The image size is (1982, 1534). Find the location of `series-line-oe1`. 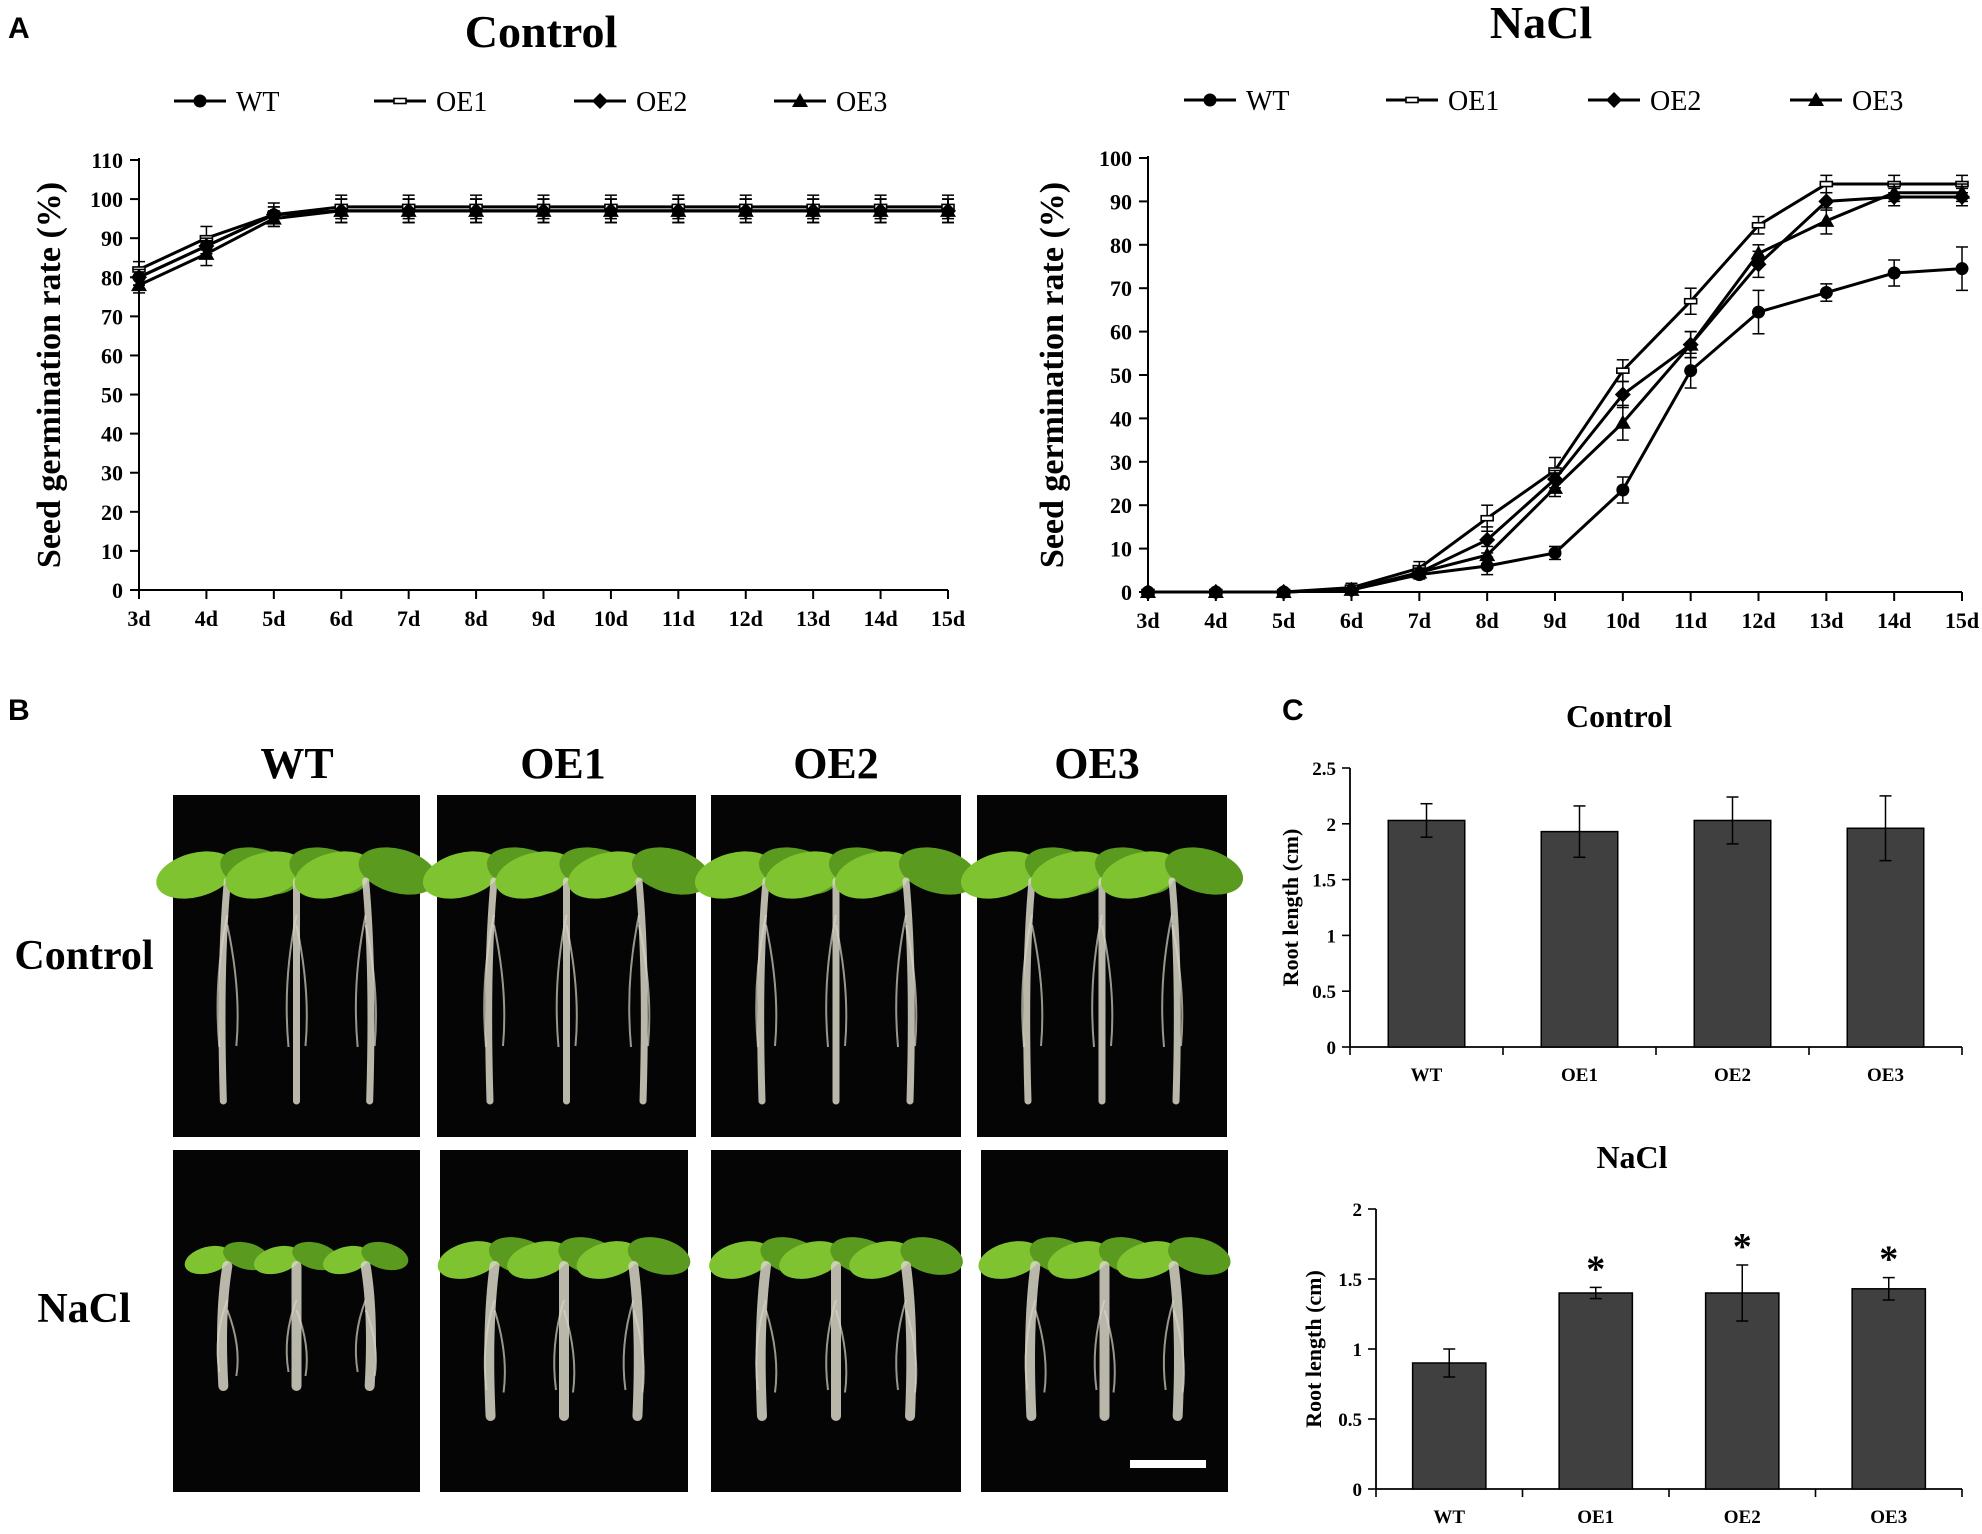

series-line-oe1 is located at coordinates (1555, 388).